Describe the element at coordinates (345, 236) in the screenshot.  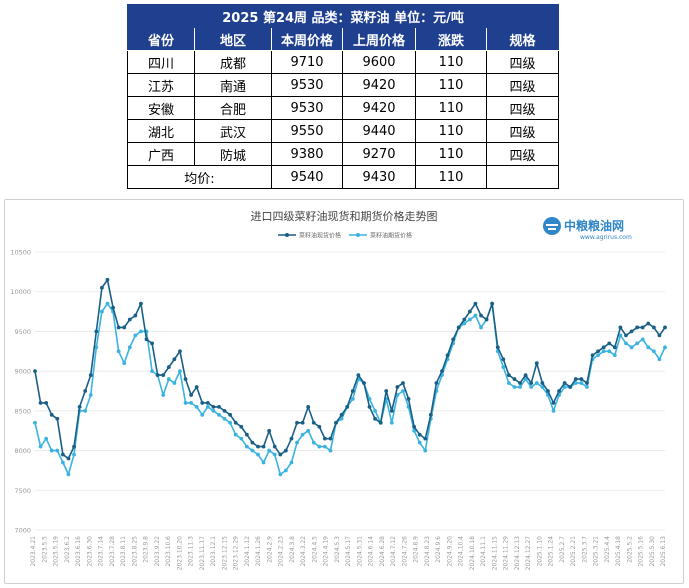
I see `legend: 菜籽油现货价格 菜籽油期货价格` at that location.